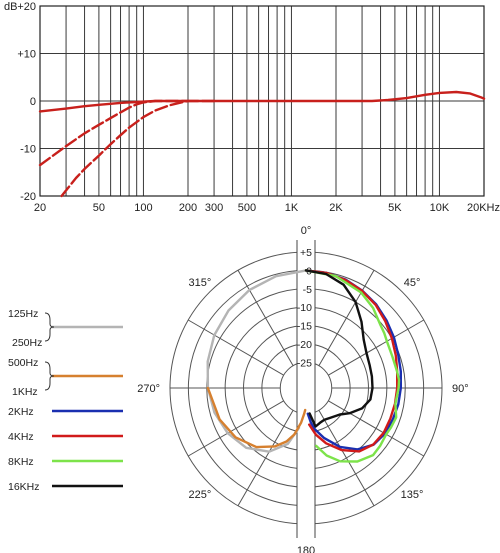 This screenshot has width=500, height=553. I want to click on fr-x-tick-label: 10K, so click(440, 208).